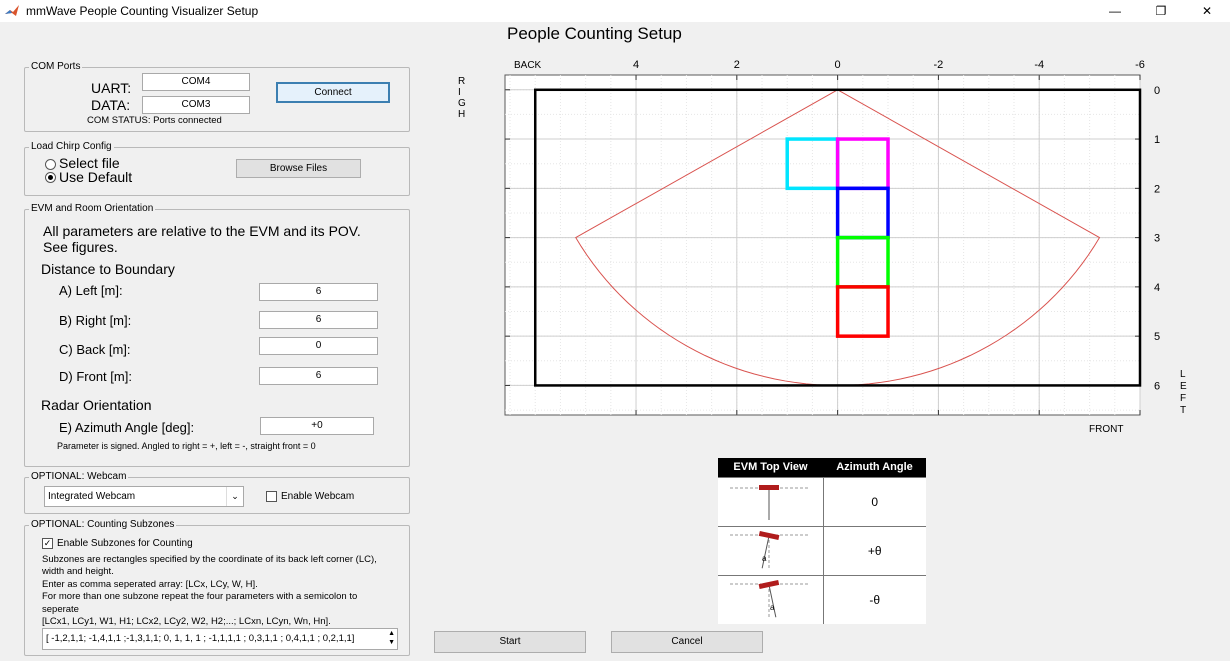 This screenshot has width=1230, height=661. Describe the element at coordinates (56, 67) in the screenshot. I see `com-ports-title: COM Ports` at that location.